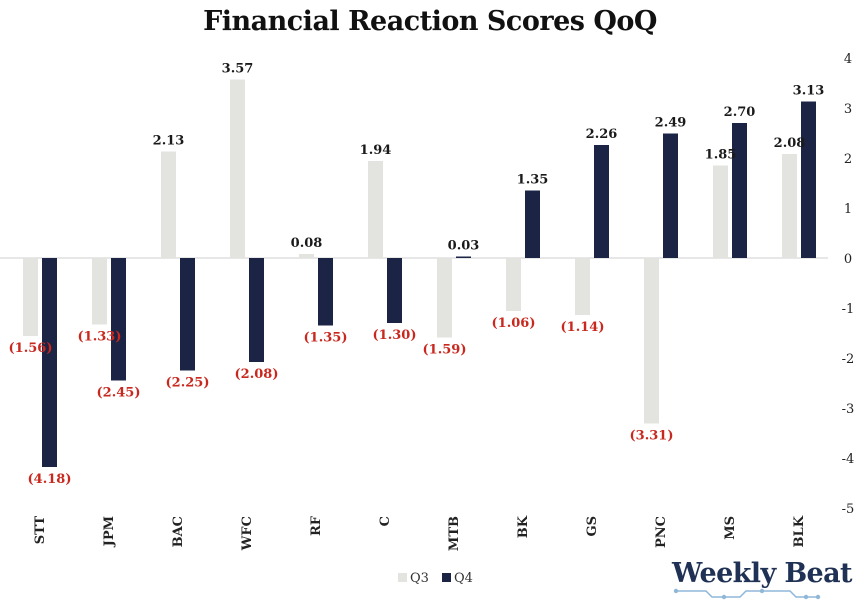 The width and height of the screenshot is (860, 606). Describe the element at coordinates (31, 348) in the screenshot. I see `data-label-q3-stt: (1.56)` at that location.